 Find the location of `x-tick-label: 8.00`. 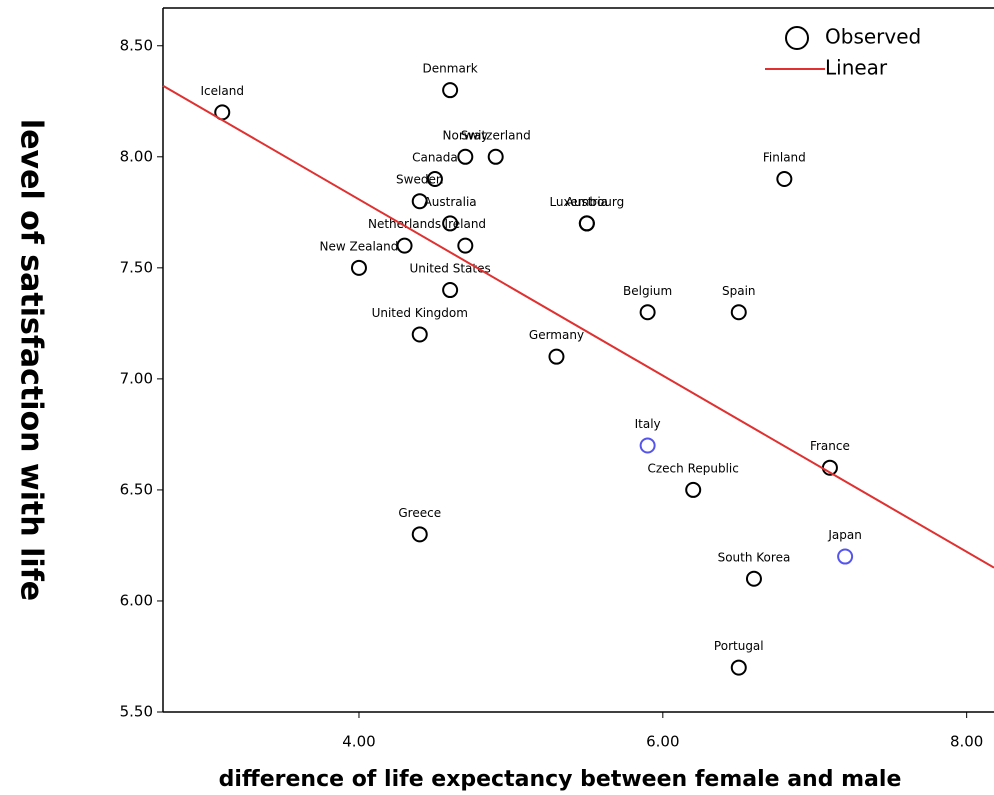

x-tick-label: 8.00 is located at coordinates (966, 742).